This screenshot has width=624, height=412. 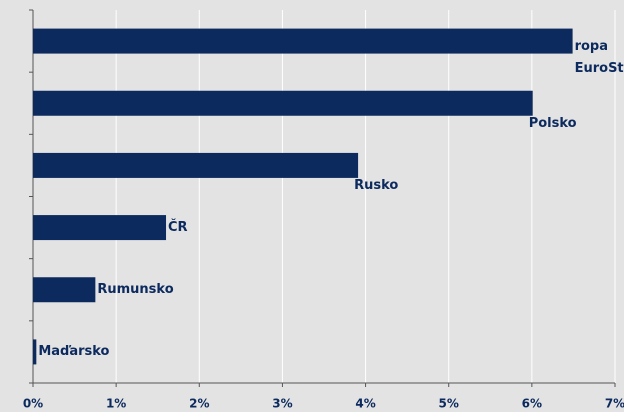 What do you see at coordinates (178, 227) in the screenshot?
I see `bar-label: ČR` at bounding box center [178, 227].